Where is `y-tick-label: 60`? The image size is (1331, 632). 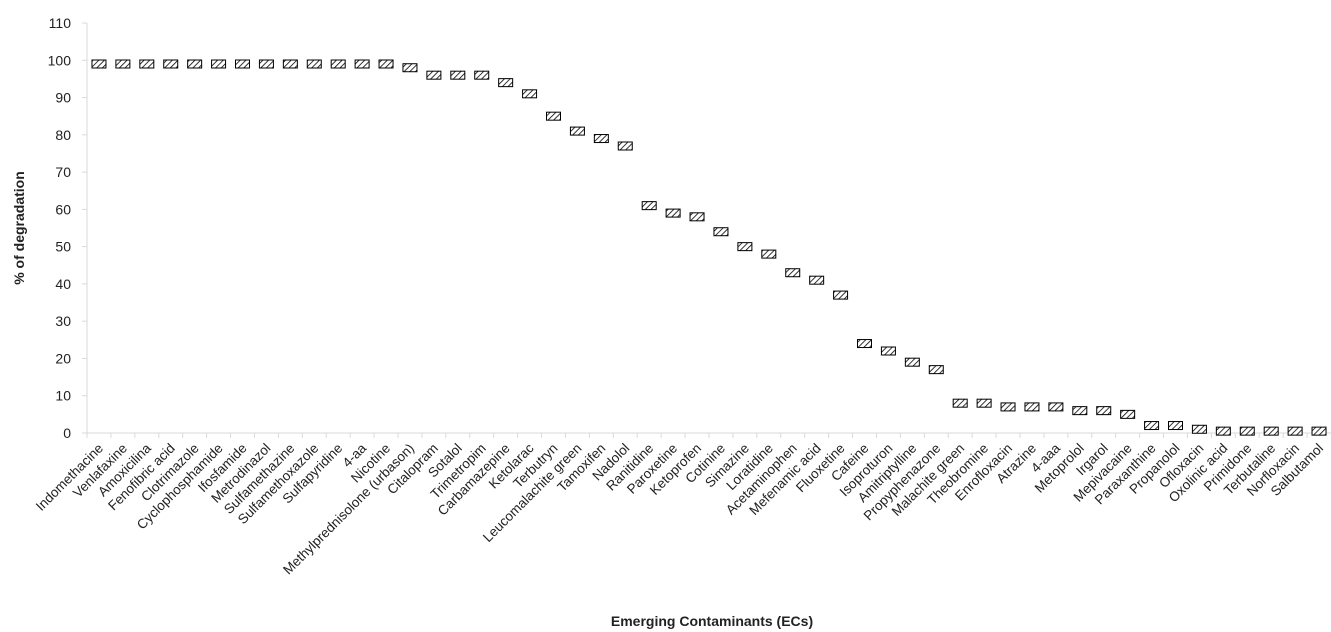 y-tick-label: 60 is located at coordinates (63, 209).